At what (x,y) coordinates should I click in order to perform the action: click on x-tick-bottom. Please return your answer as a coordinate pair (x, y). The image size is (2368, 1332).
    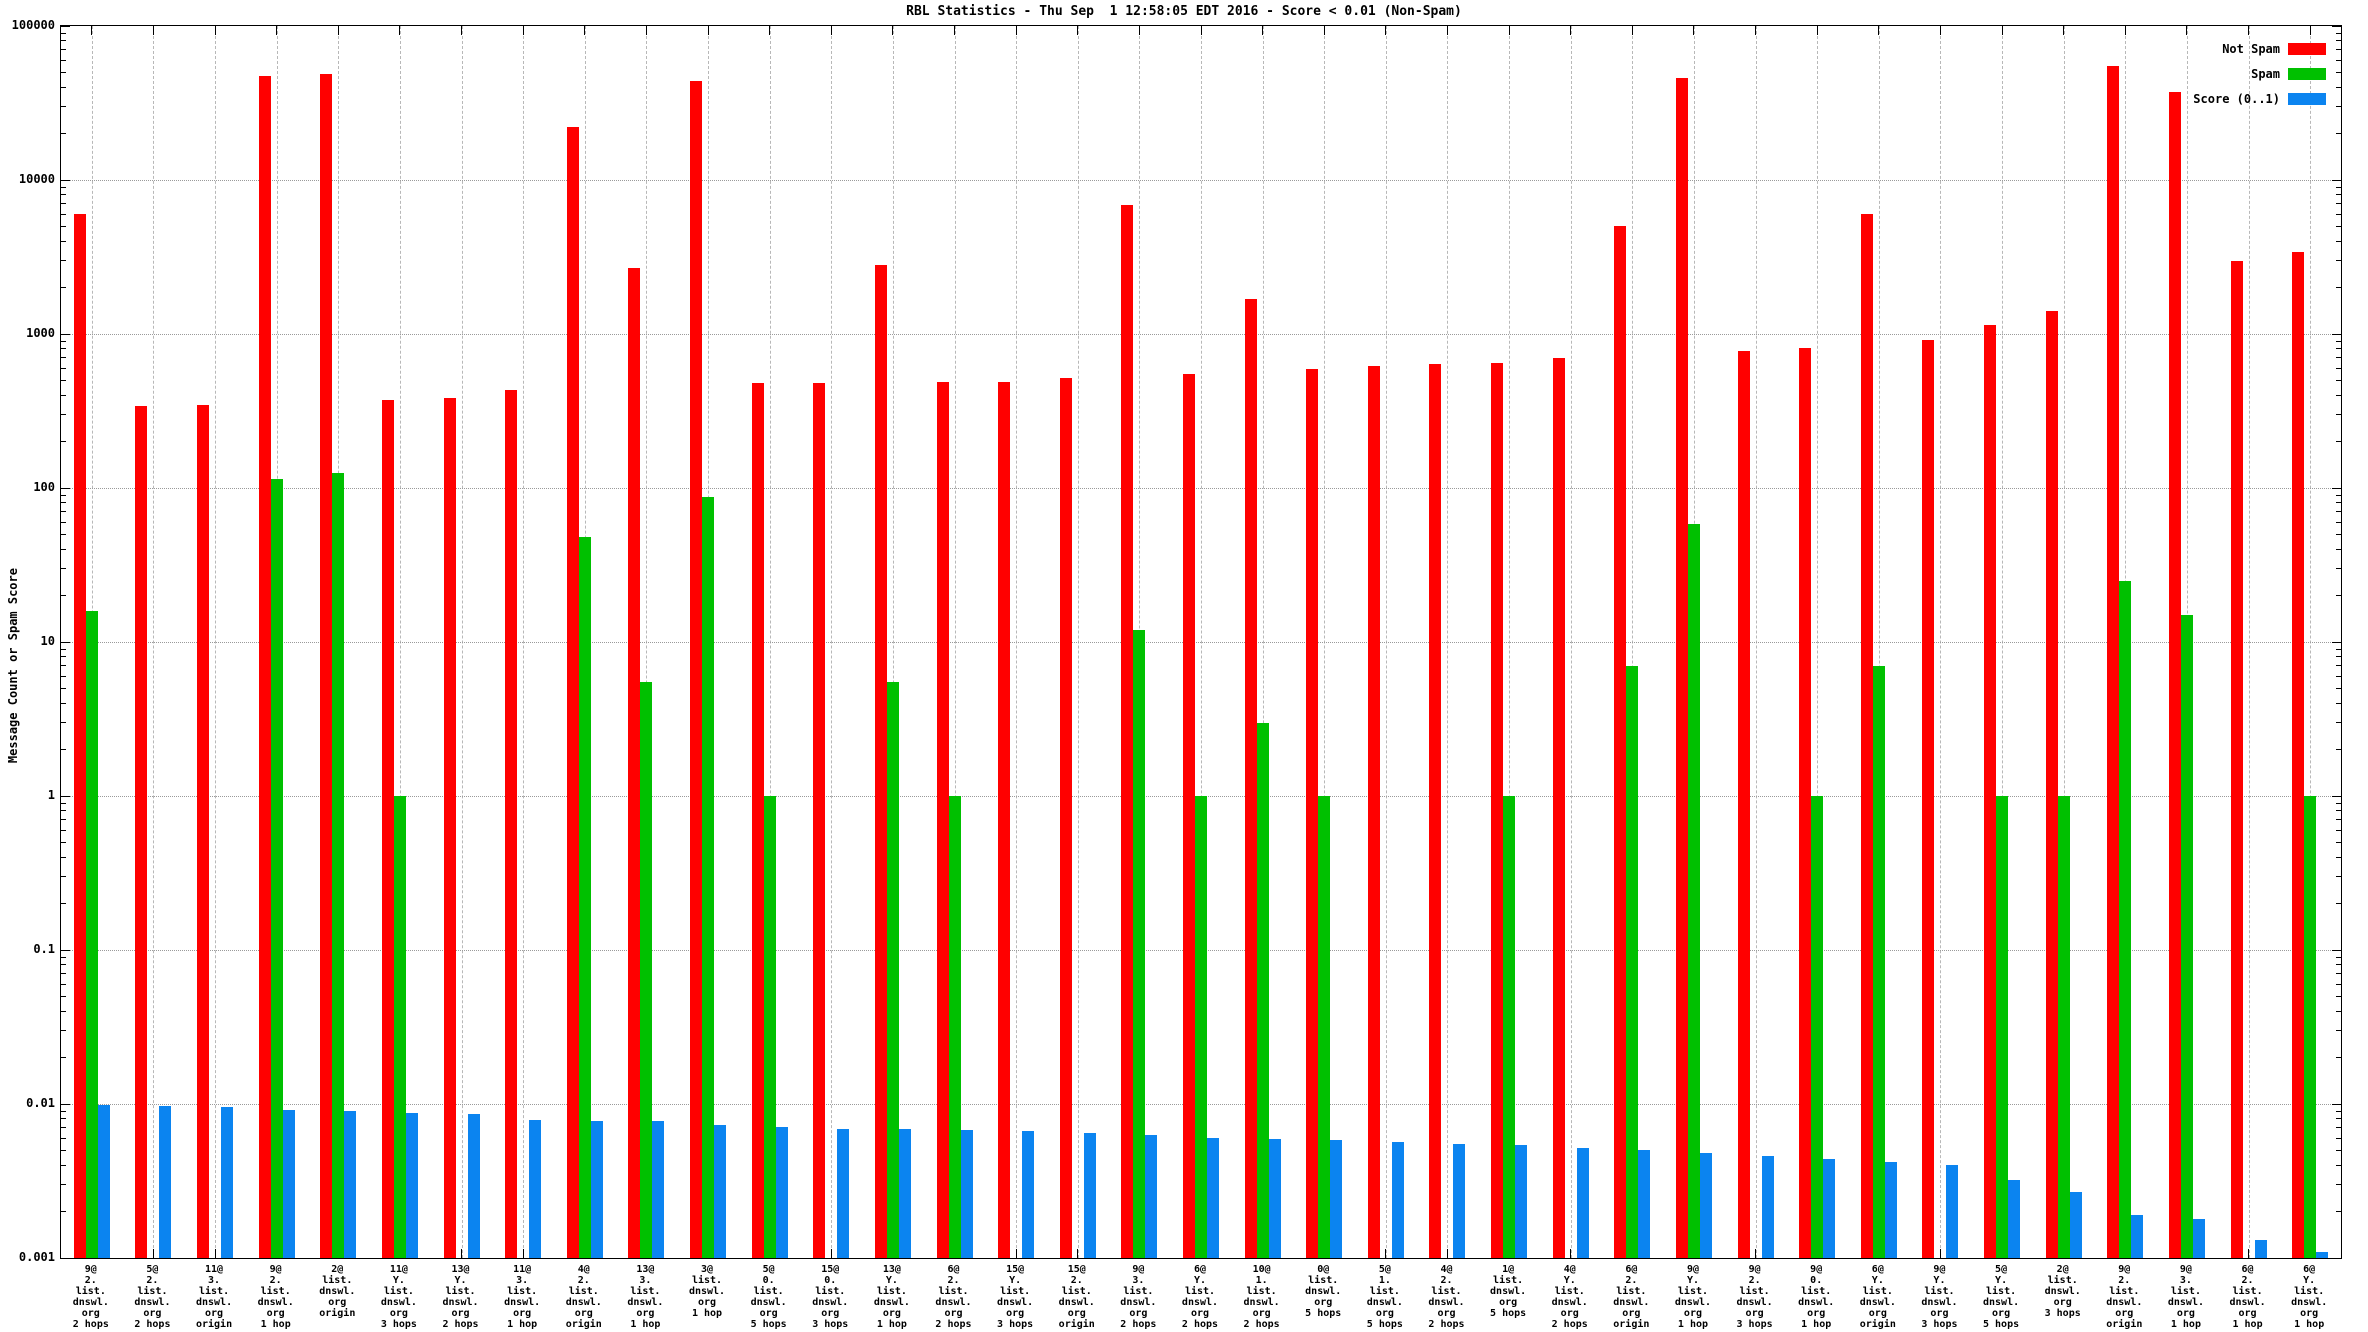
    Looking at the image, I should click on (831, 1253).